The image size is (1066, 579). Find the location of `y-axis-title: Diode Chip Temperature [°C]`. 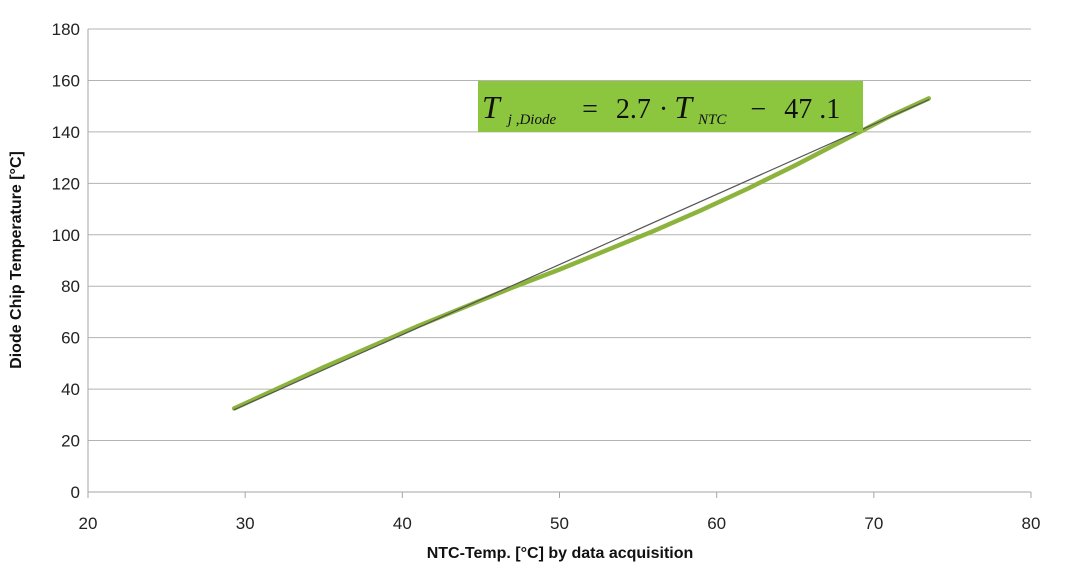

y-axis-title: Diode Chip Temperature [°C] is located at coordinates (16, 260).